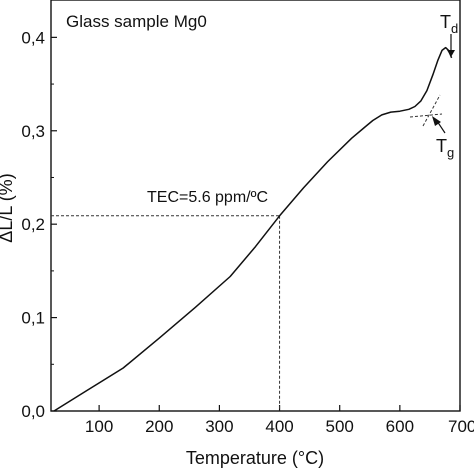  I want to click on tg-tangent-upper, so click(431, 110).